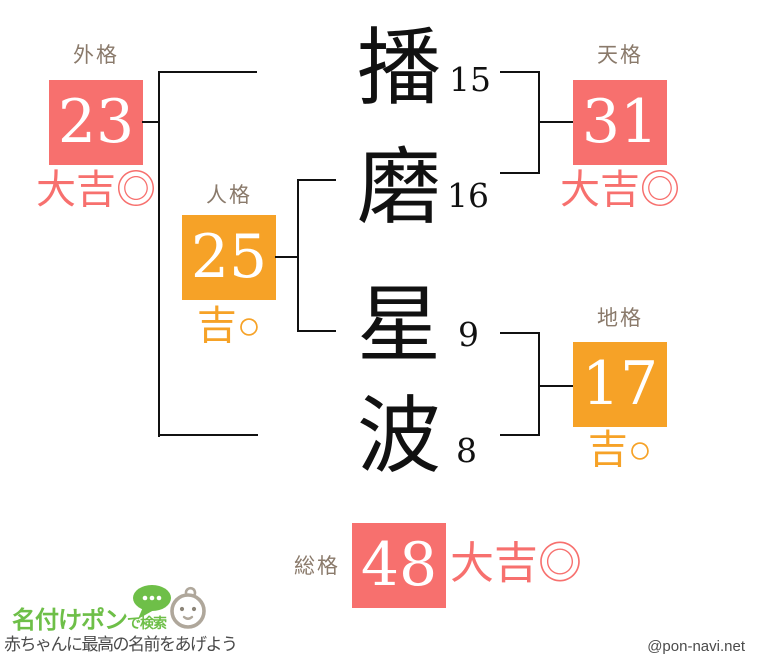 This screenshot has height=670, width=760. What do you see at coordinates (620, 190) in the screenshot?
I see `tenkaku-result: 大吉◎` at bounding box center [620, 190].